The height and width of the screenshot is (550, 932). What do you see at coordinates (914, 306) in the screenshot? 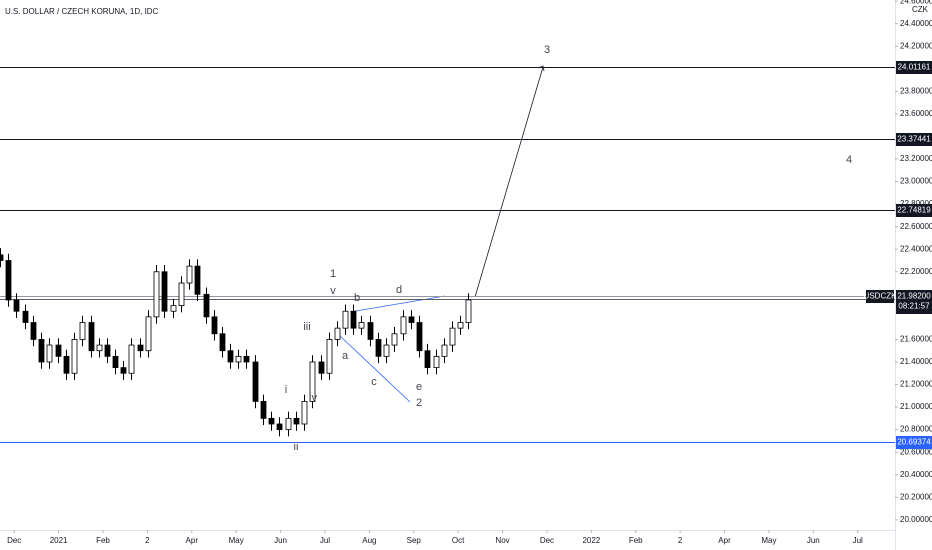
I see `countdown: 08:21:57` at bounding box center [914, 306].